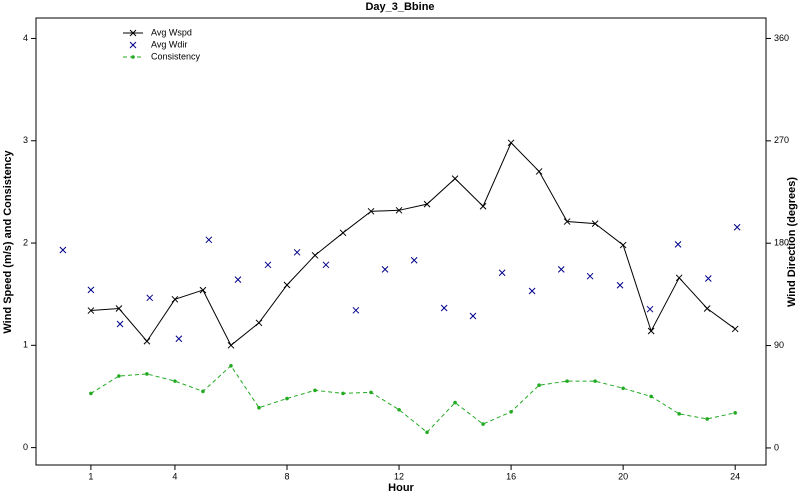  I want to click on y2-tick-label: 90, so click(779, 345).